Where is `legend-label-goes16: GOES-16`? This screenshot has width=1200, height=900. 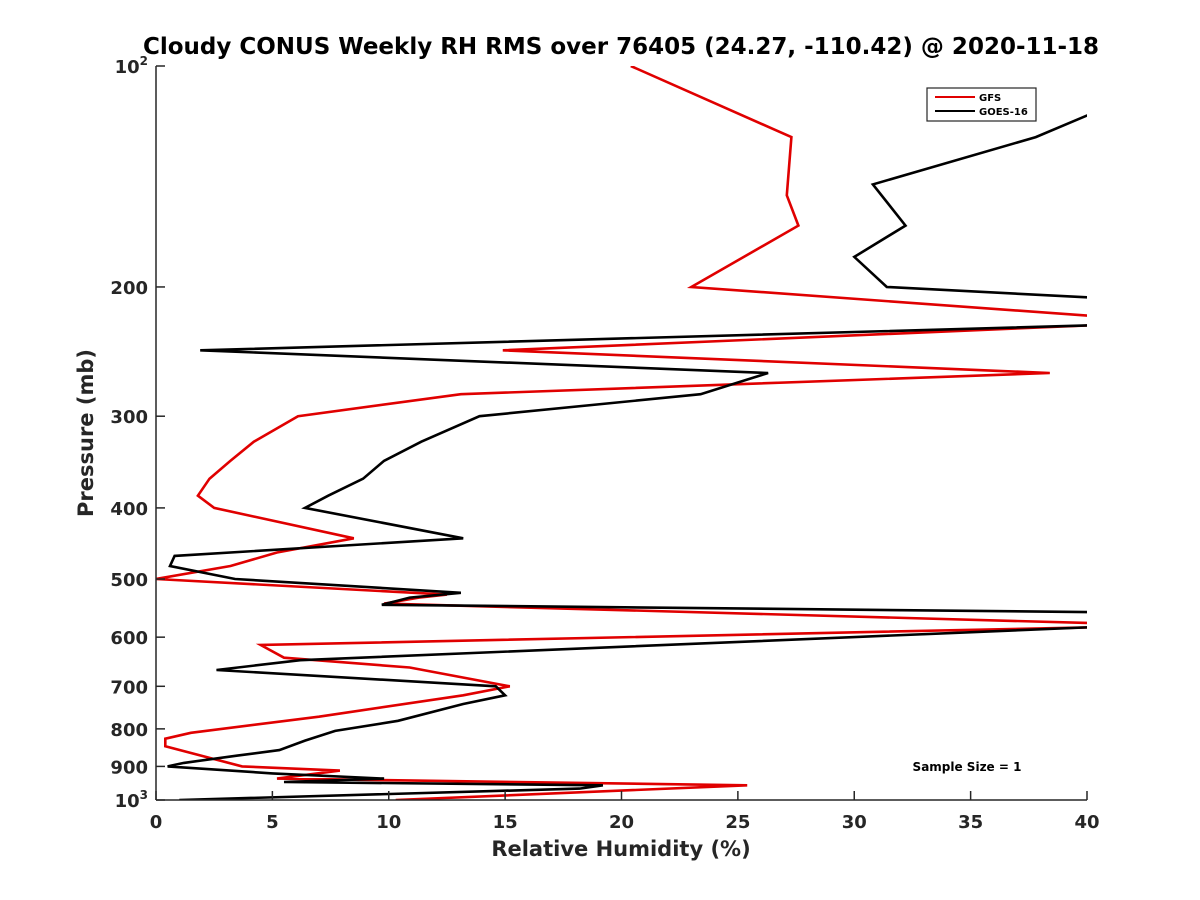 legend-label-goes16: GOES-16 is located at coordinates (1003, 112).